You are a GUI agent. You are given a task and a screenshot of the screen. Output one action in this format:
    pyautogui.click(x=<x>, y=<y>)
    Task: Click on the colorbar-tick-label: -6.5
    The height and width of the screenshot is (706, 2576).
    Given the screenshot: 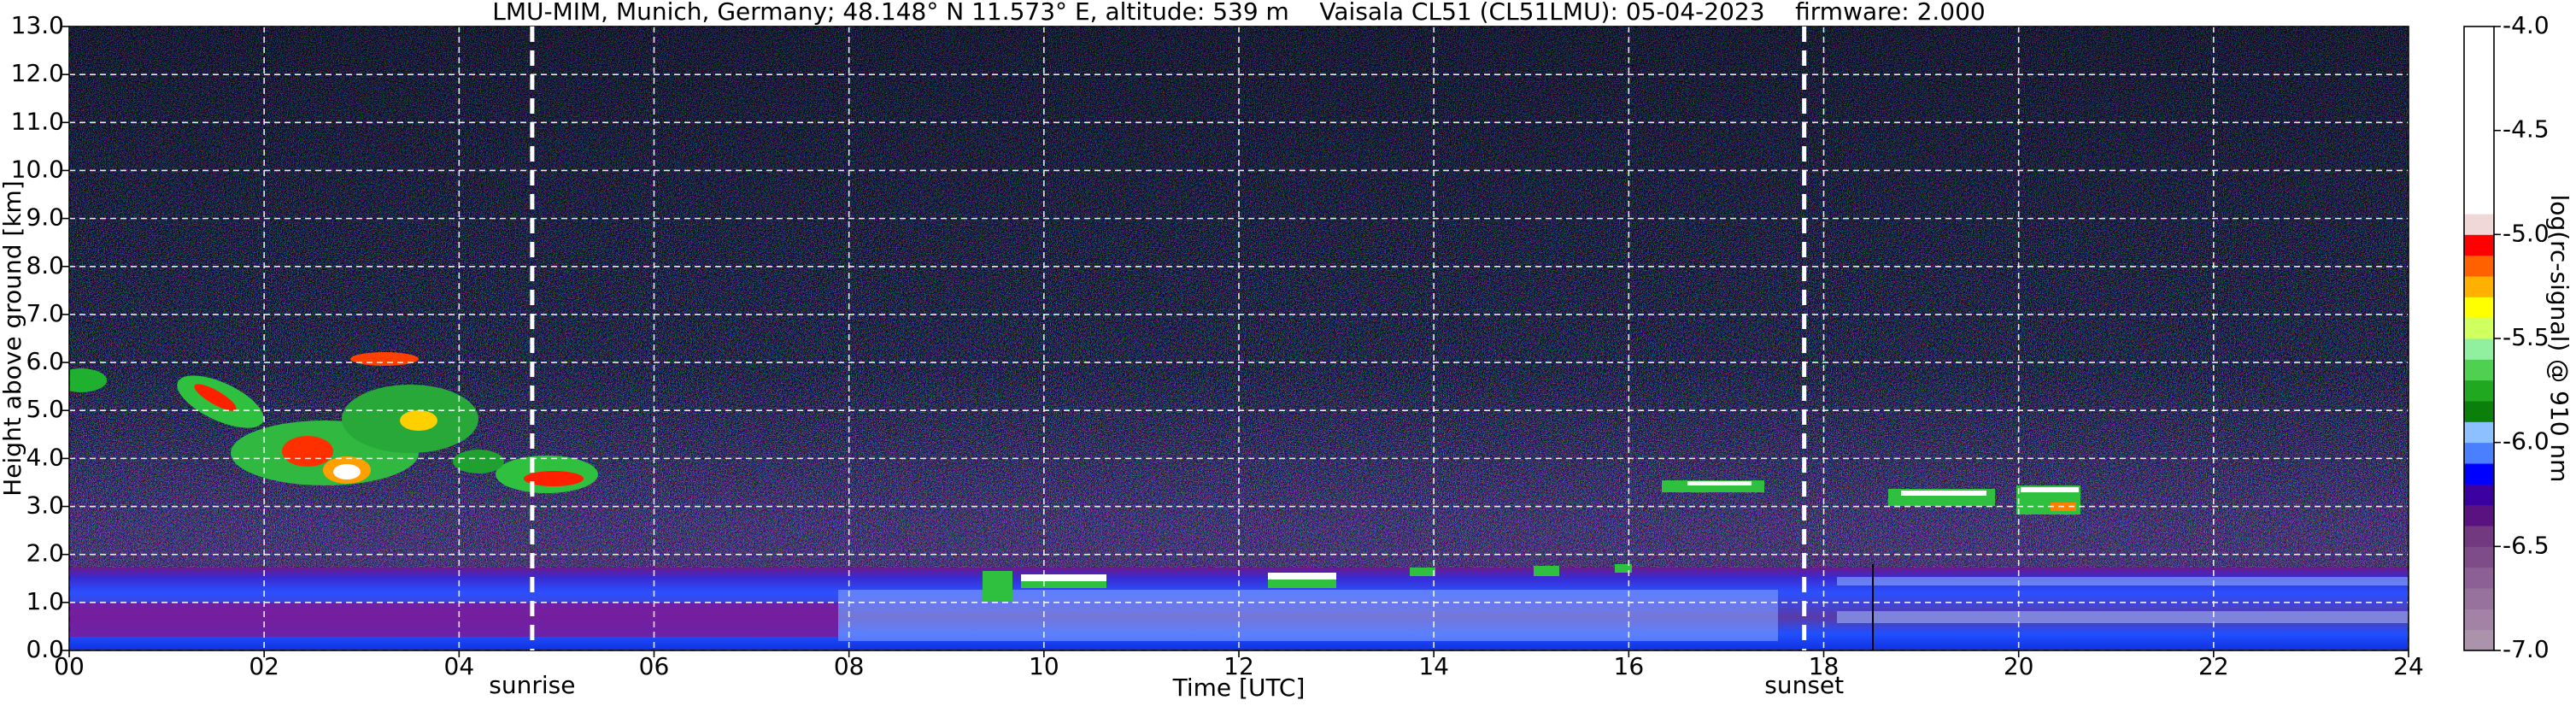 What is the action you would take?
    pyautogui.click(x=2526, y=545)
    